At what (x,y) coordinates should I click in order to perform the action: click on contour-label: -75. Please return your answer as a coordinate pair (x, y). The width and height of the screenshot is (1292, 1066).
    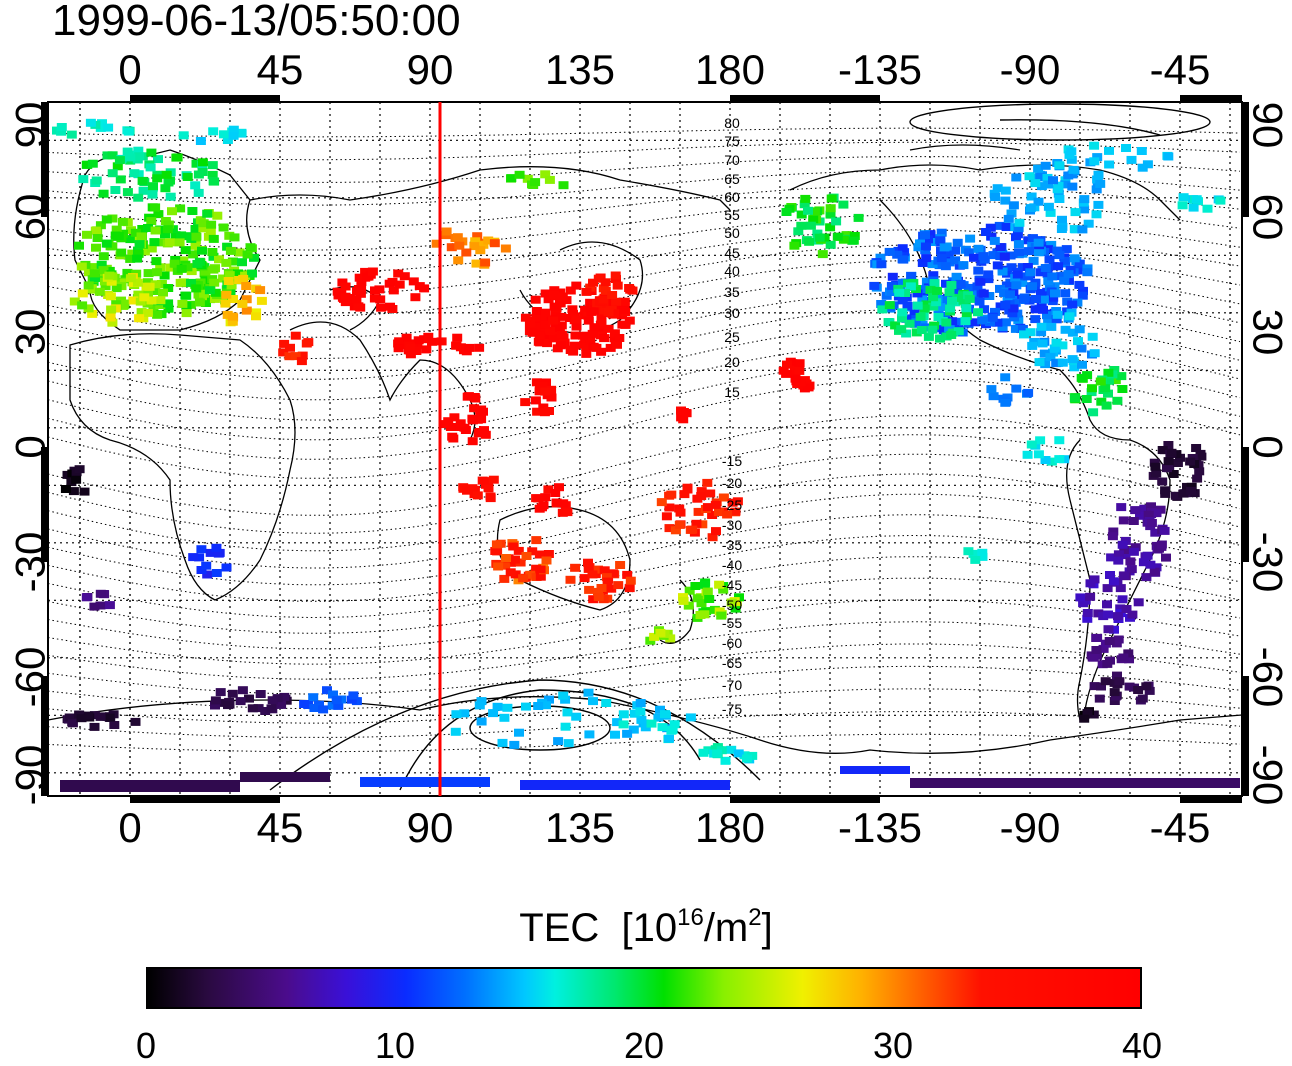
    Looking at the image, I should click on (732, 709).